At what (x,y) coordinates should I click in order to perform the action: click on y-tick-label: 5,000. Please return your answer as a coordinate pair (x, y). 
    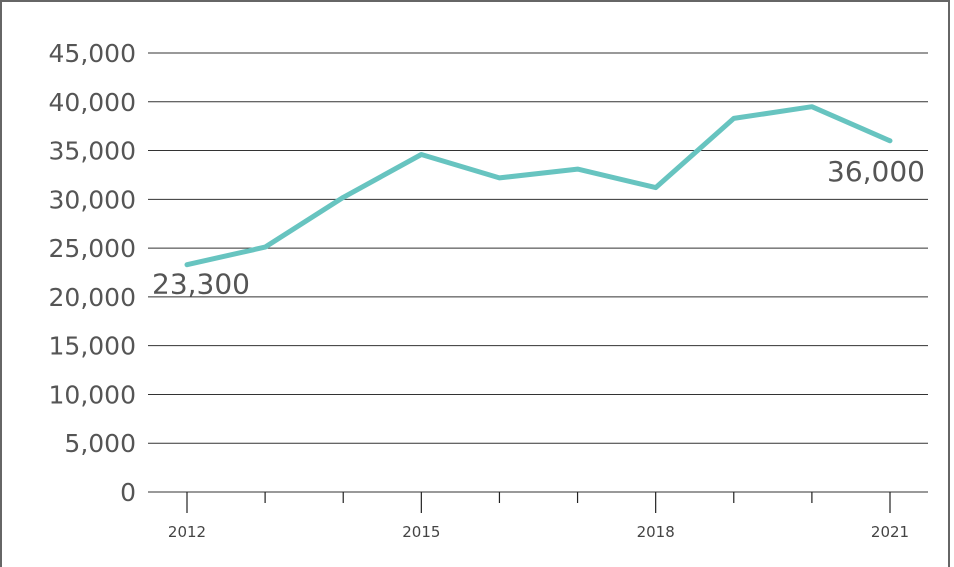
    Looking at the image, I should click on (100, 443).